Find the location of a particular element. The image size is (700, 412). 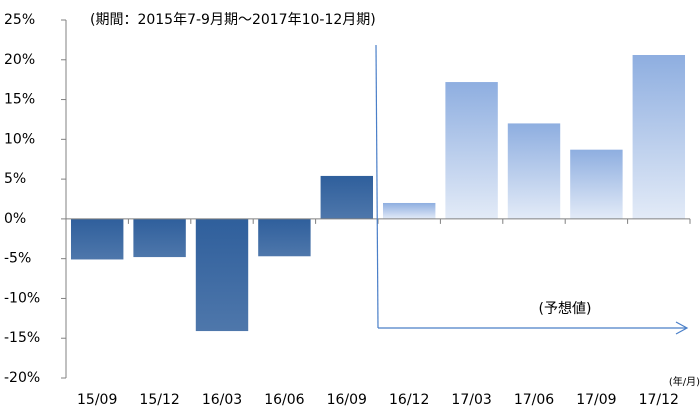

x-tick-label: 17/03 is located at coordinates (471, 400).